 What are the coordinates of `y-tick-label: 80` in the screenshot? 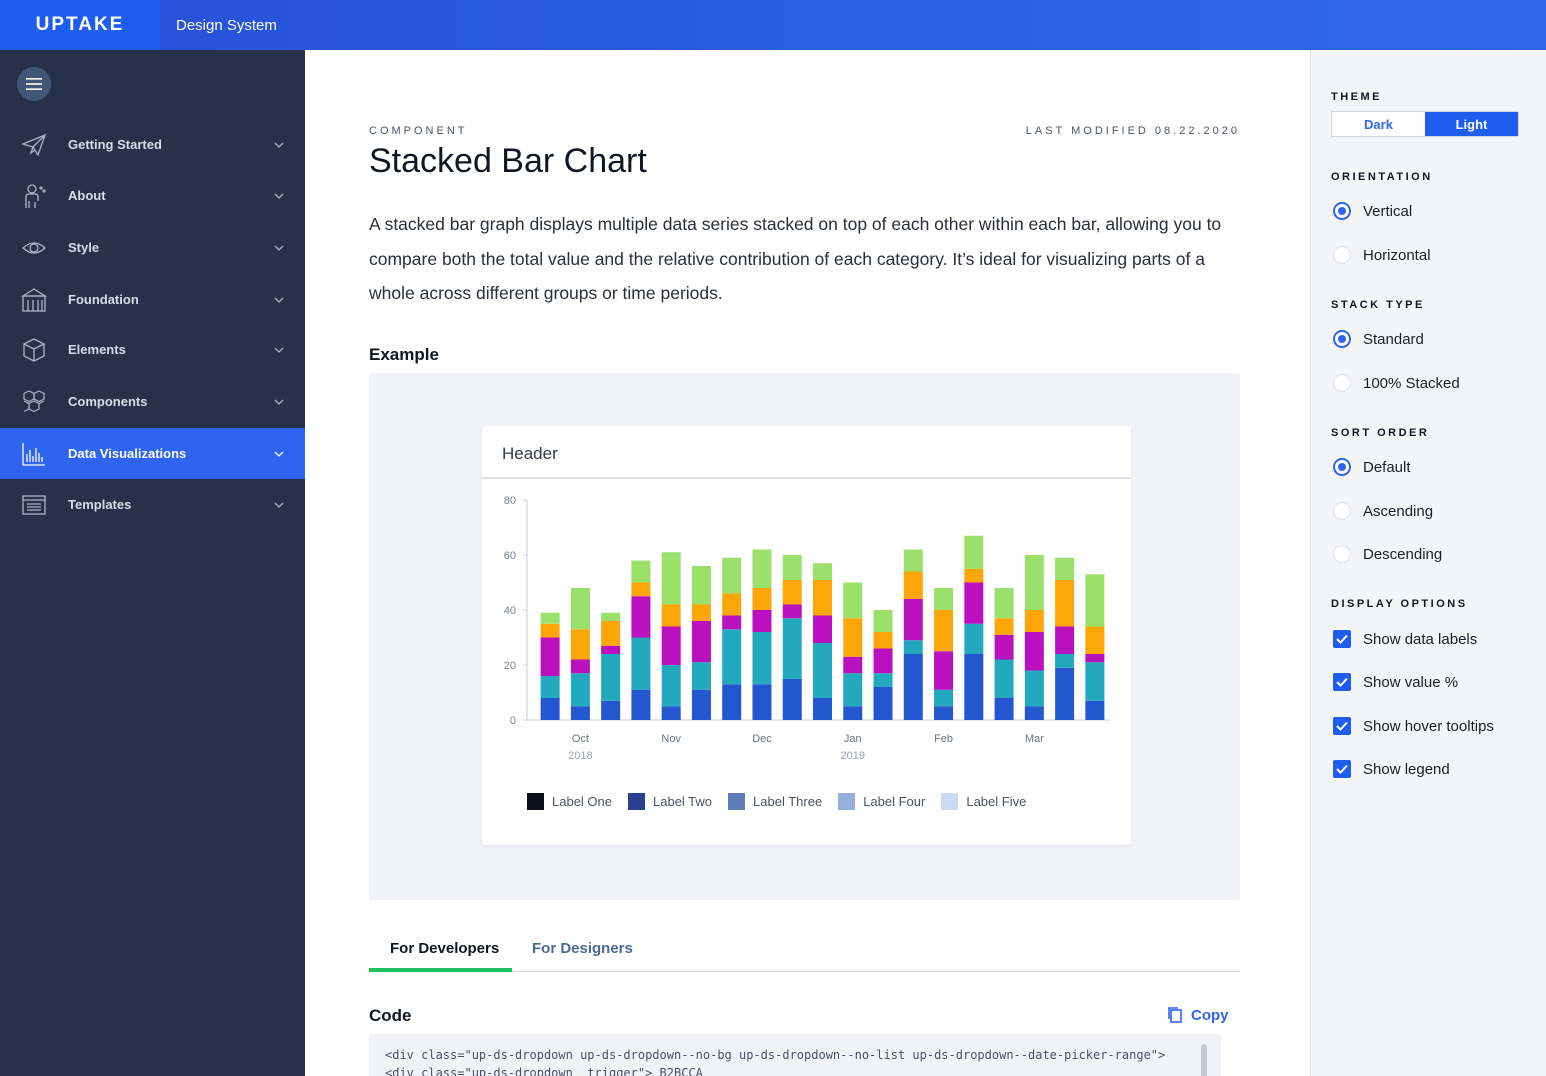 It's located at (510, 501).